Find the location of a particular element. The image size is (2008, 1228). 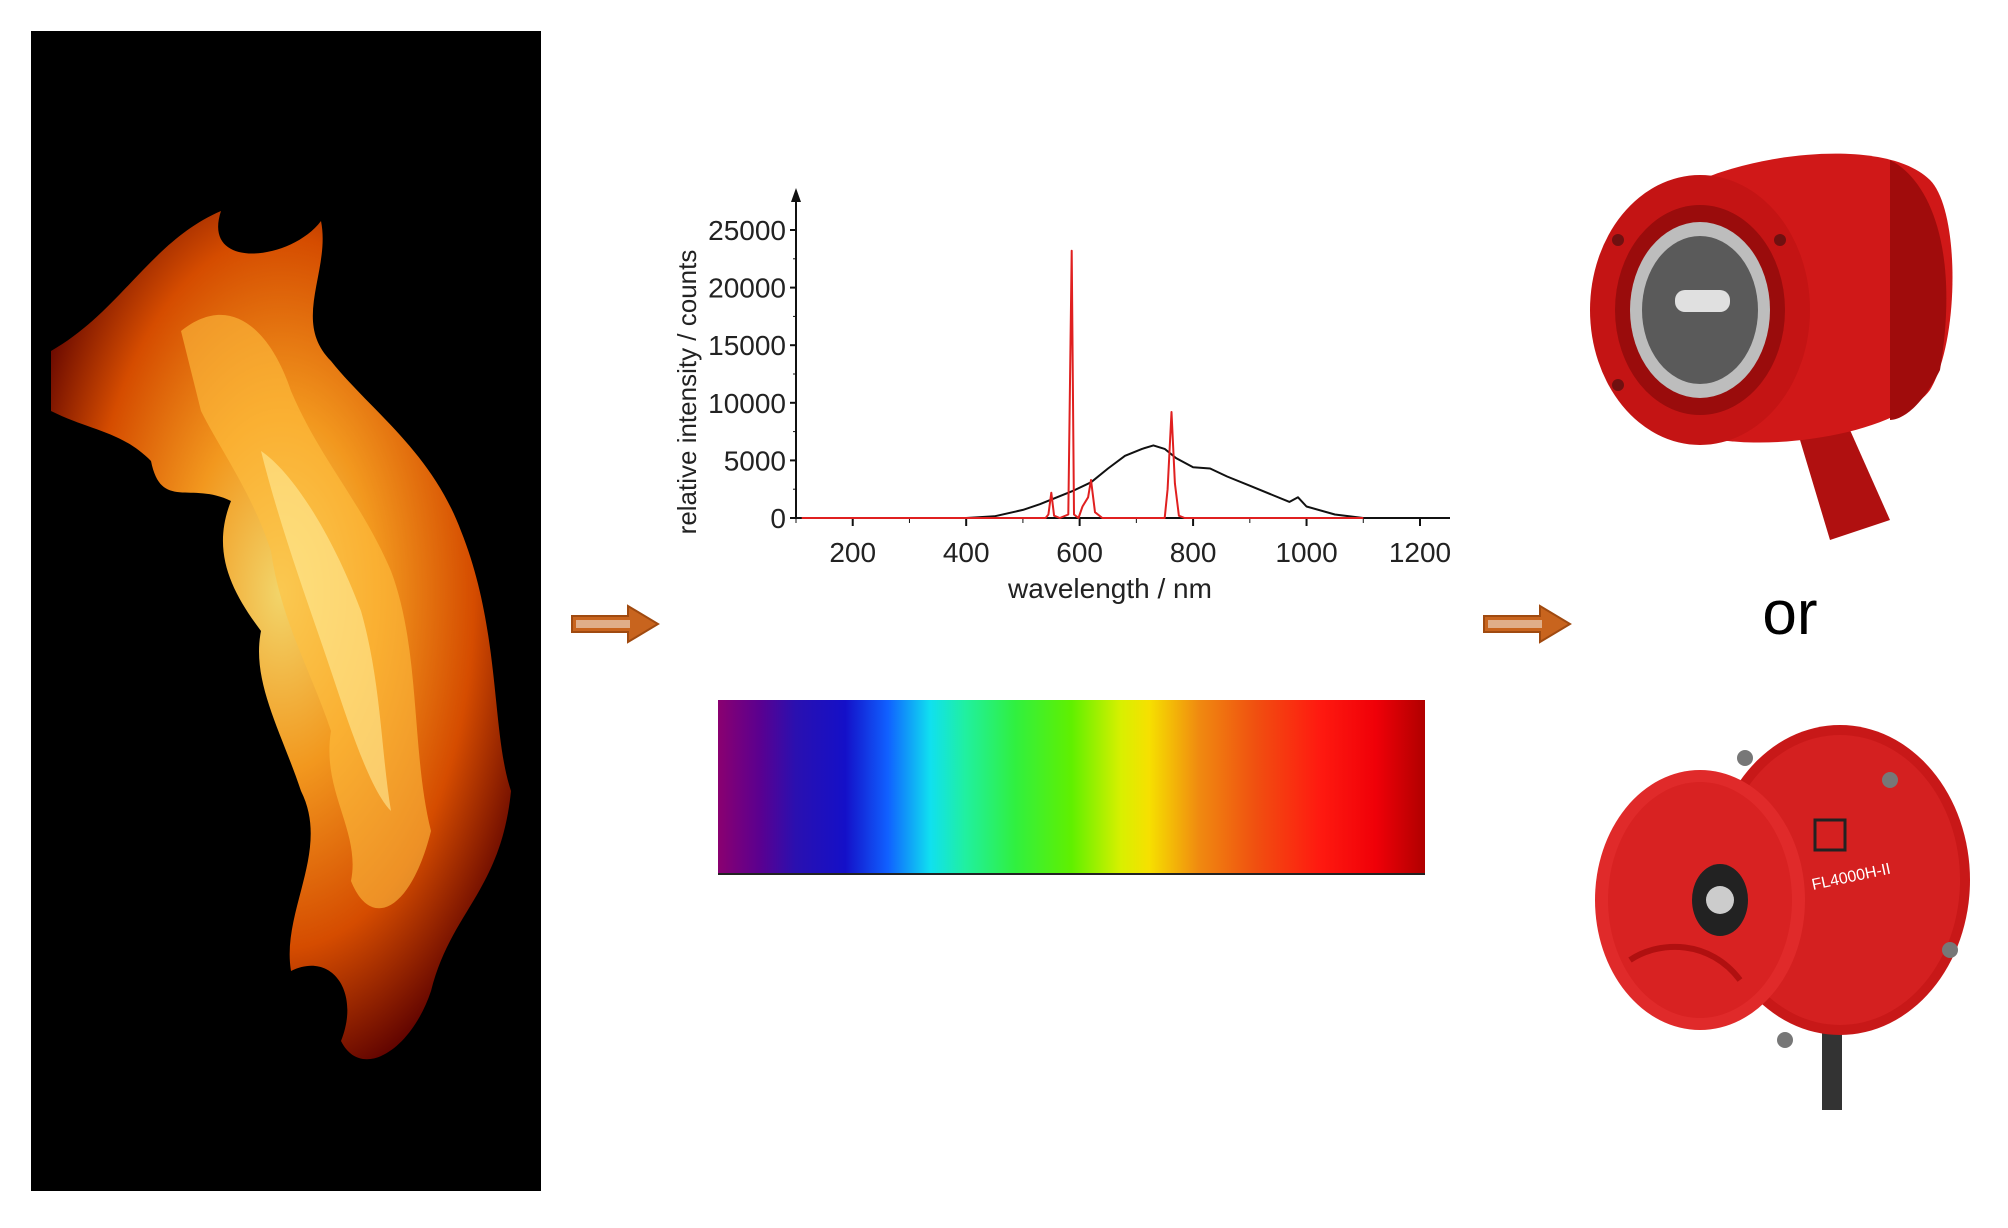

flame-detector-round-icon: FL4000H-II is located at coordinates (1782, 917).